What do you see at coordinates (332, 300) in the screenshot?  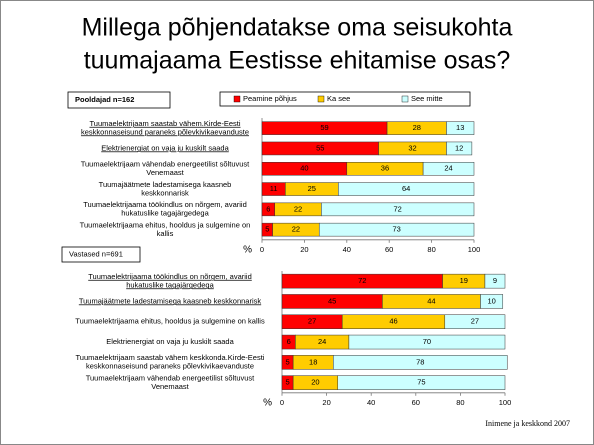 I see `value-label: 45` at bounding box center [332, 300].